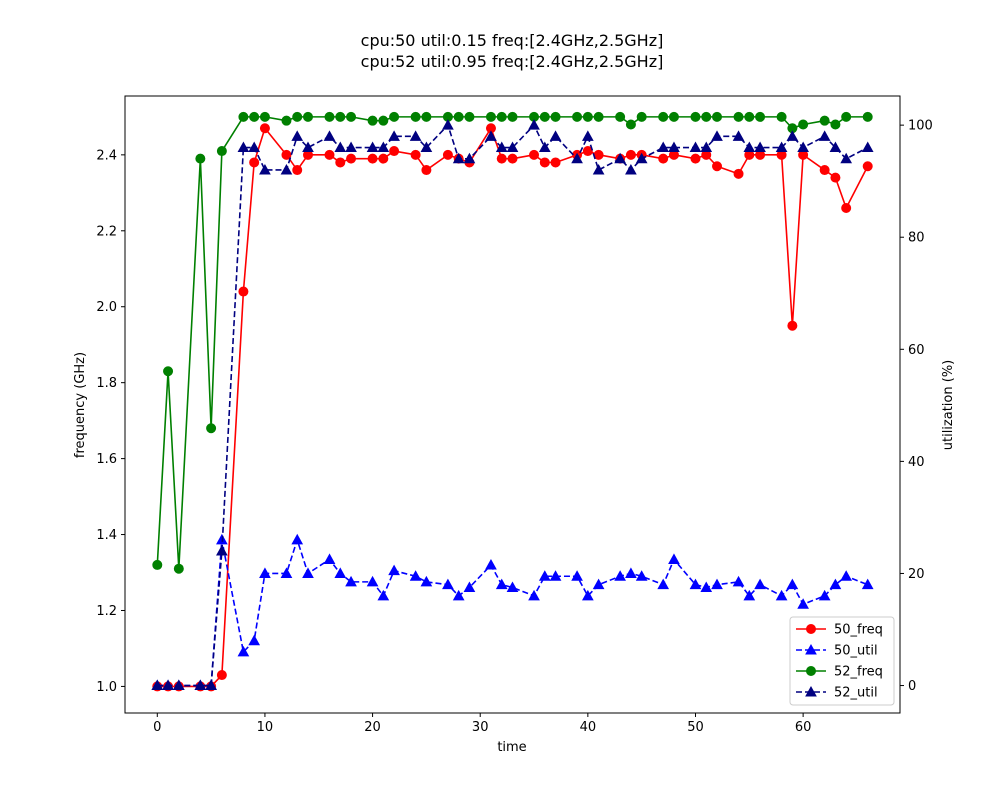 This screenshot has width=1000, height=800. I want to click on legend-label: 50_util, so click(856, 651).